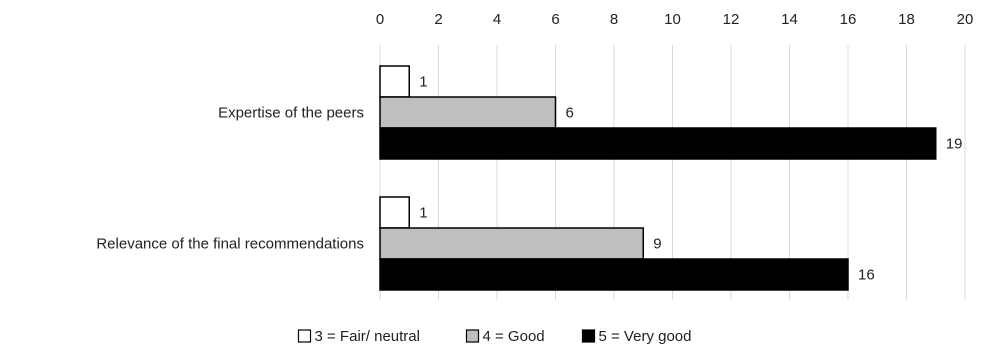  What do you see at coordinates (438, 19) in the screenshot?
I see `x-tick-label: 2` at bounding box center [438, 19].